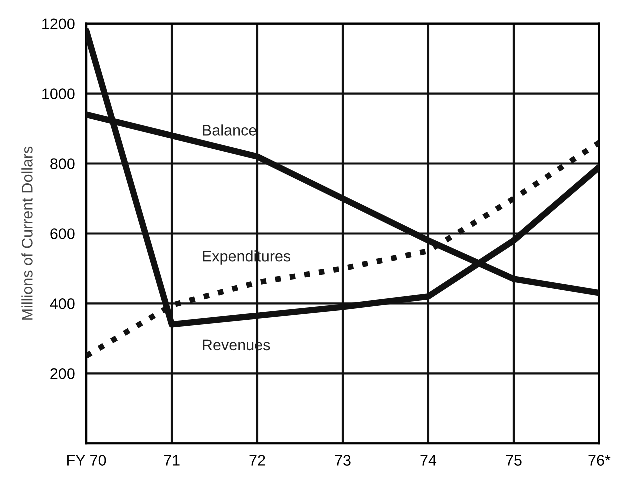 The image size is (618, 477). I want to click on x-tick-label: FY 70, so click(87, 460).